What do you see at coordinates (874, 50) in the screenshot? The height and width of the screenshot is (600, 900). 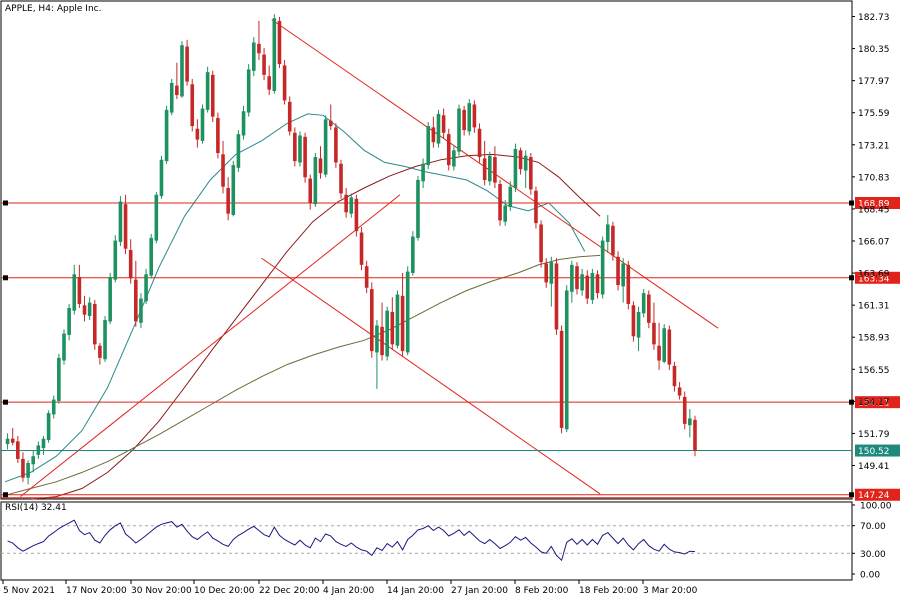 I see `y-tick-label: 180.35` at bounding box center [874, 50].